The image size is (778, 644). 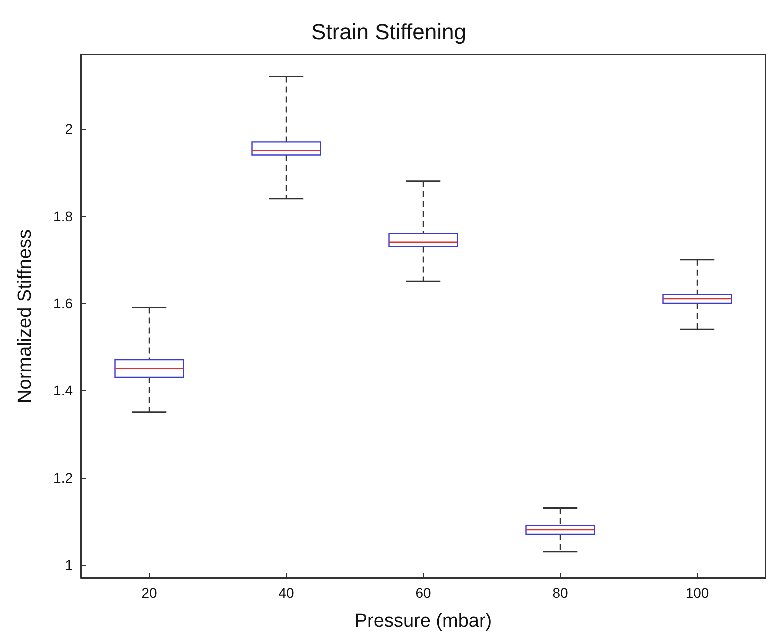 What do you see at coordinates (64, 390) in the screenshot?
I see `y-tick-label: 1.4` at bounding box center [64, 390].